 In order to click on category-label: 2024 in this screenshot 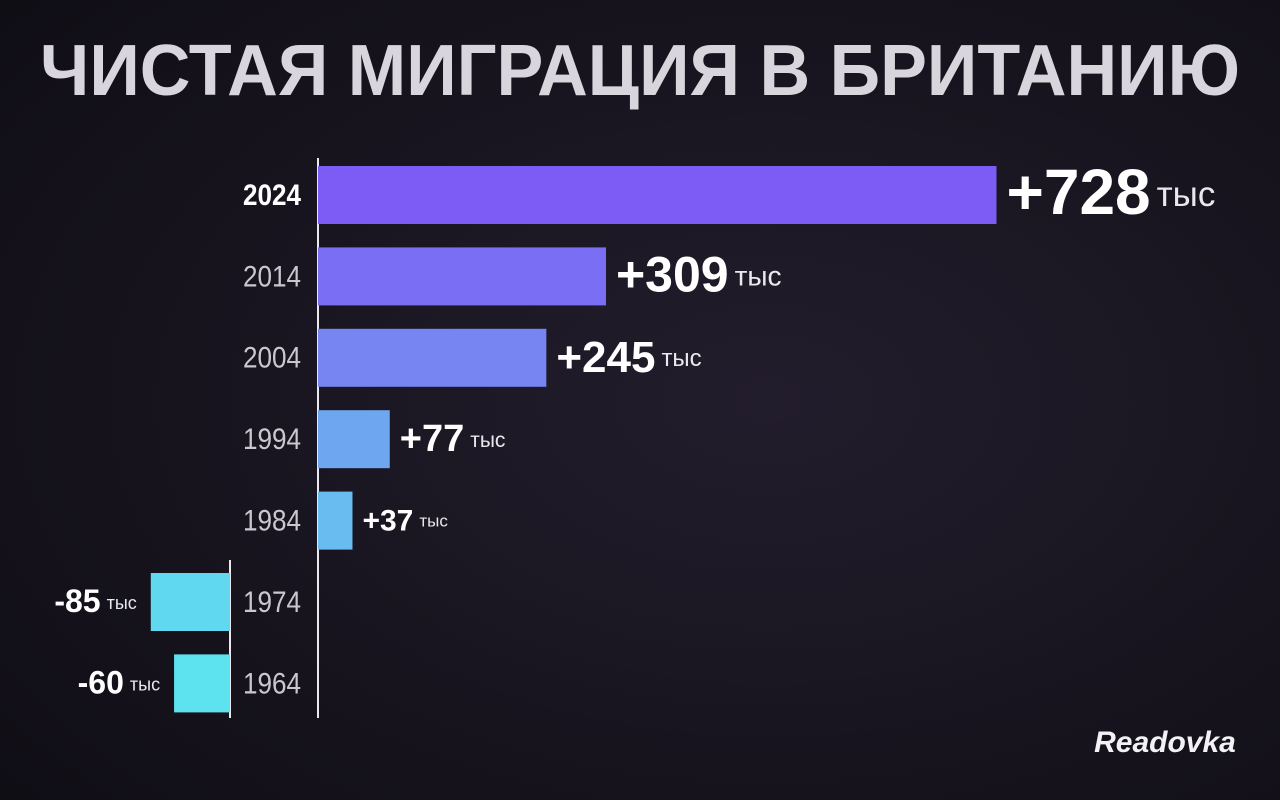, I will do `click(272, 195)`.